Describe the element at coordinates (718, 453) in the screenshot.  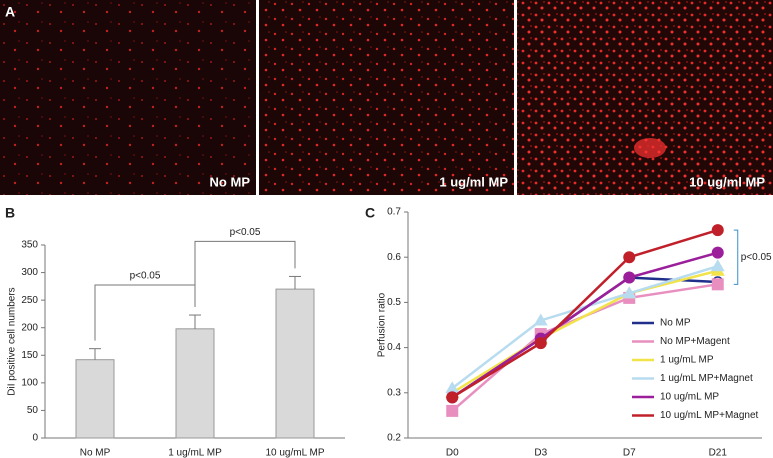
I see `x-tick-label: D21` at that location.